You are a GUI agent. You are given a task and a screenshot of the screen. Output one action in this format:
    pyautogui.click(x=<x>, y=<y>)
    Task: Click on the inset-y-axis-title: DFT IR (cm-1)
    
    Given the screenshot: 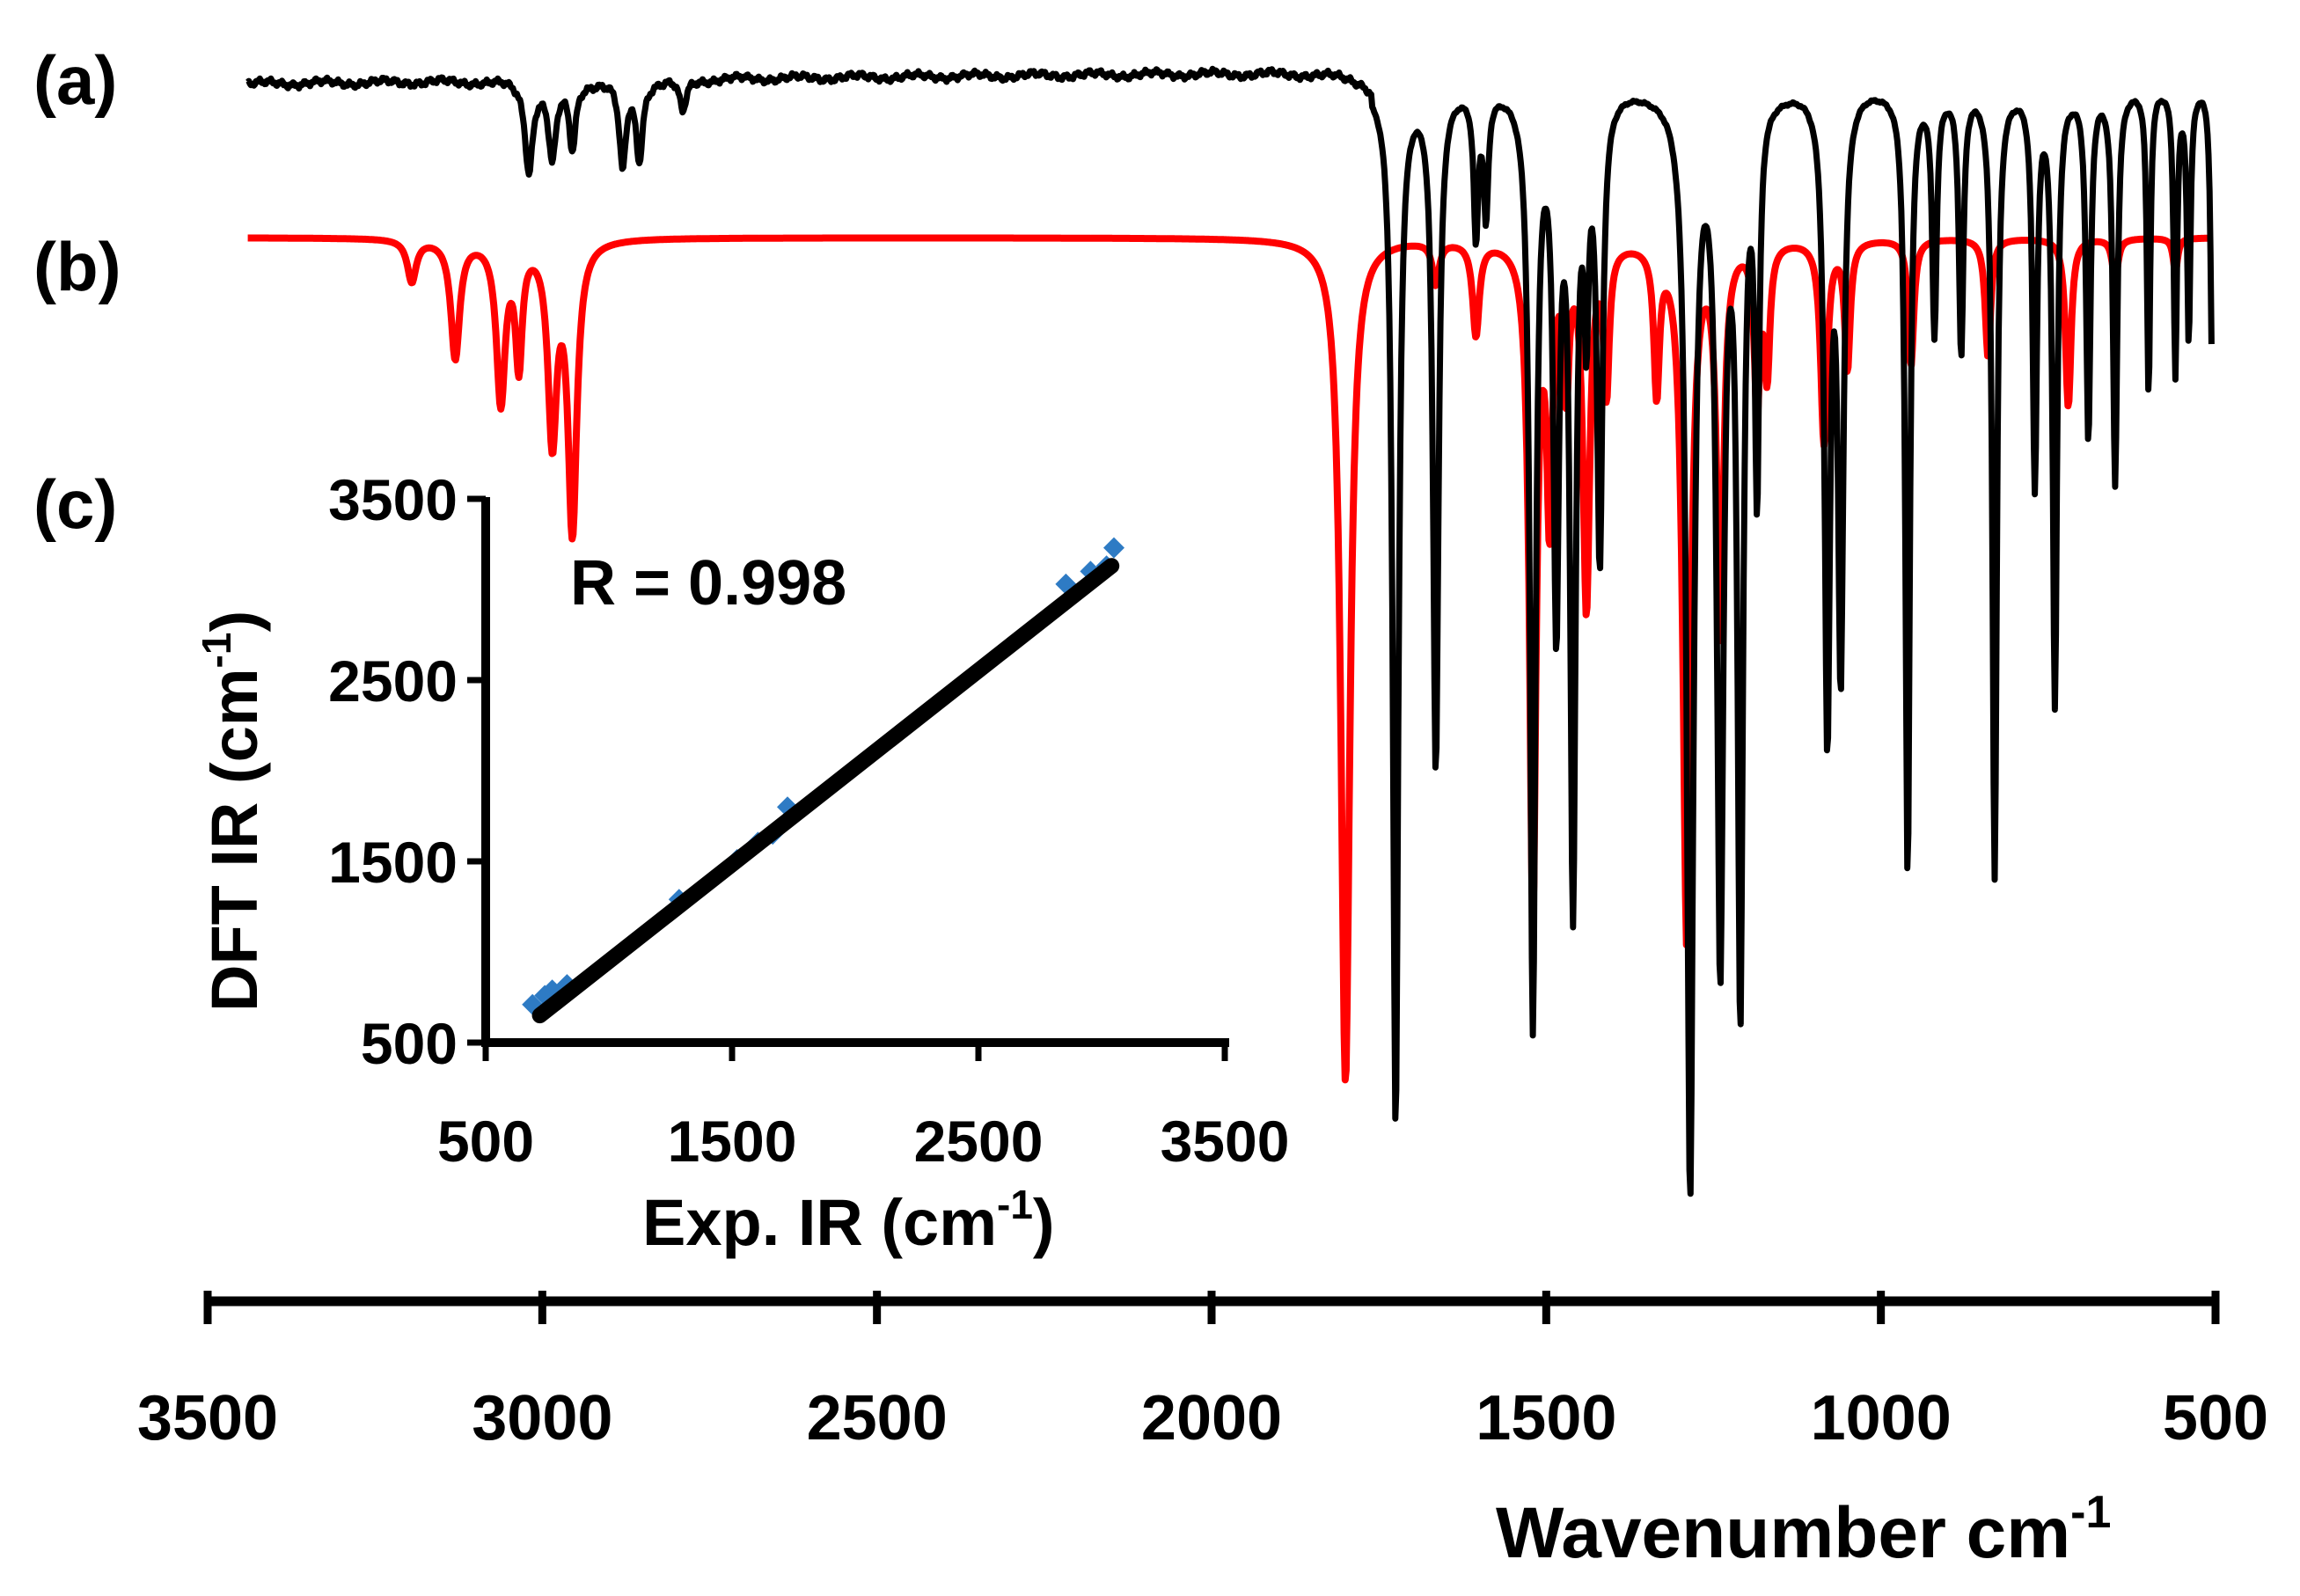 What is the action you would take?
    pyautogui.click(x=232, y=812)
    